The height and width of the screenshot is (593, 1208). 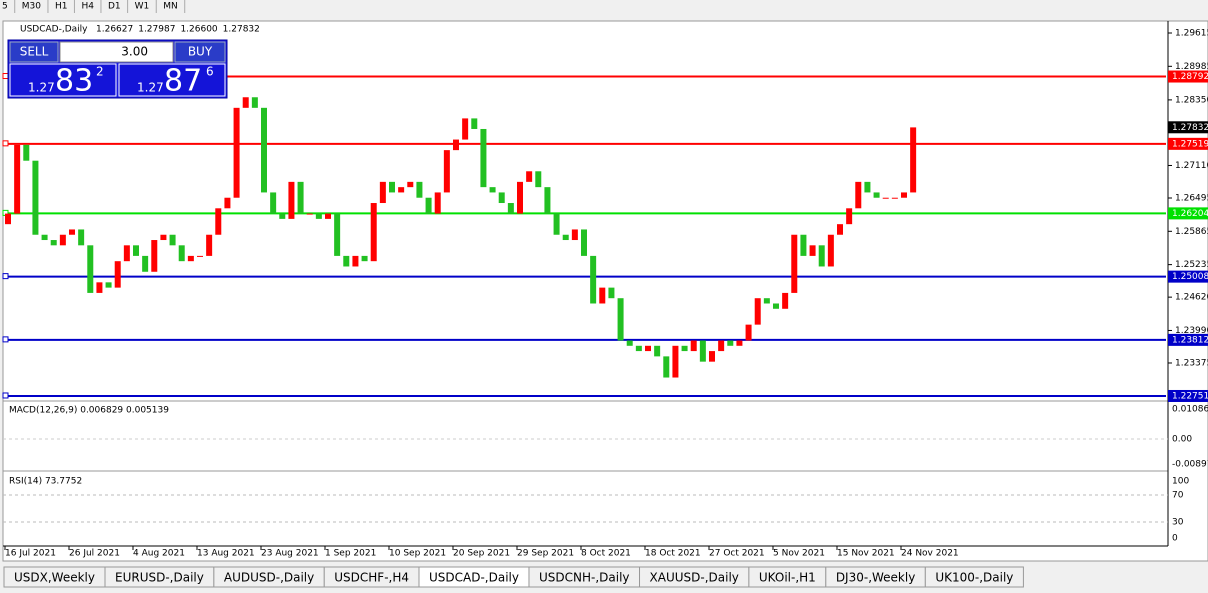 What do you see at coordinates (876, 578) in the screenshot?
I see `tab-label: DJ30-,Weekly` at bounding box center [876, 578].